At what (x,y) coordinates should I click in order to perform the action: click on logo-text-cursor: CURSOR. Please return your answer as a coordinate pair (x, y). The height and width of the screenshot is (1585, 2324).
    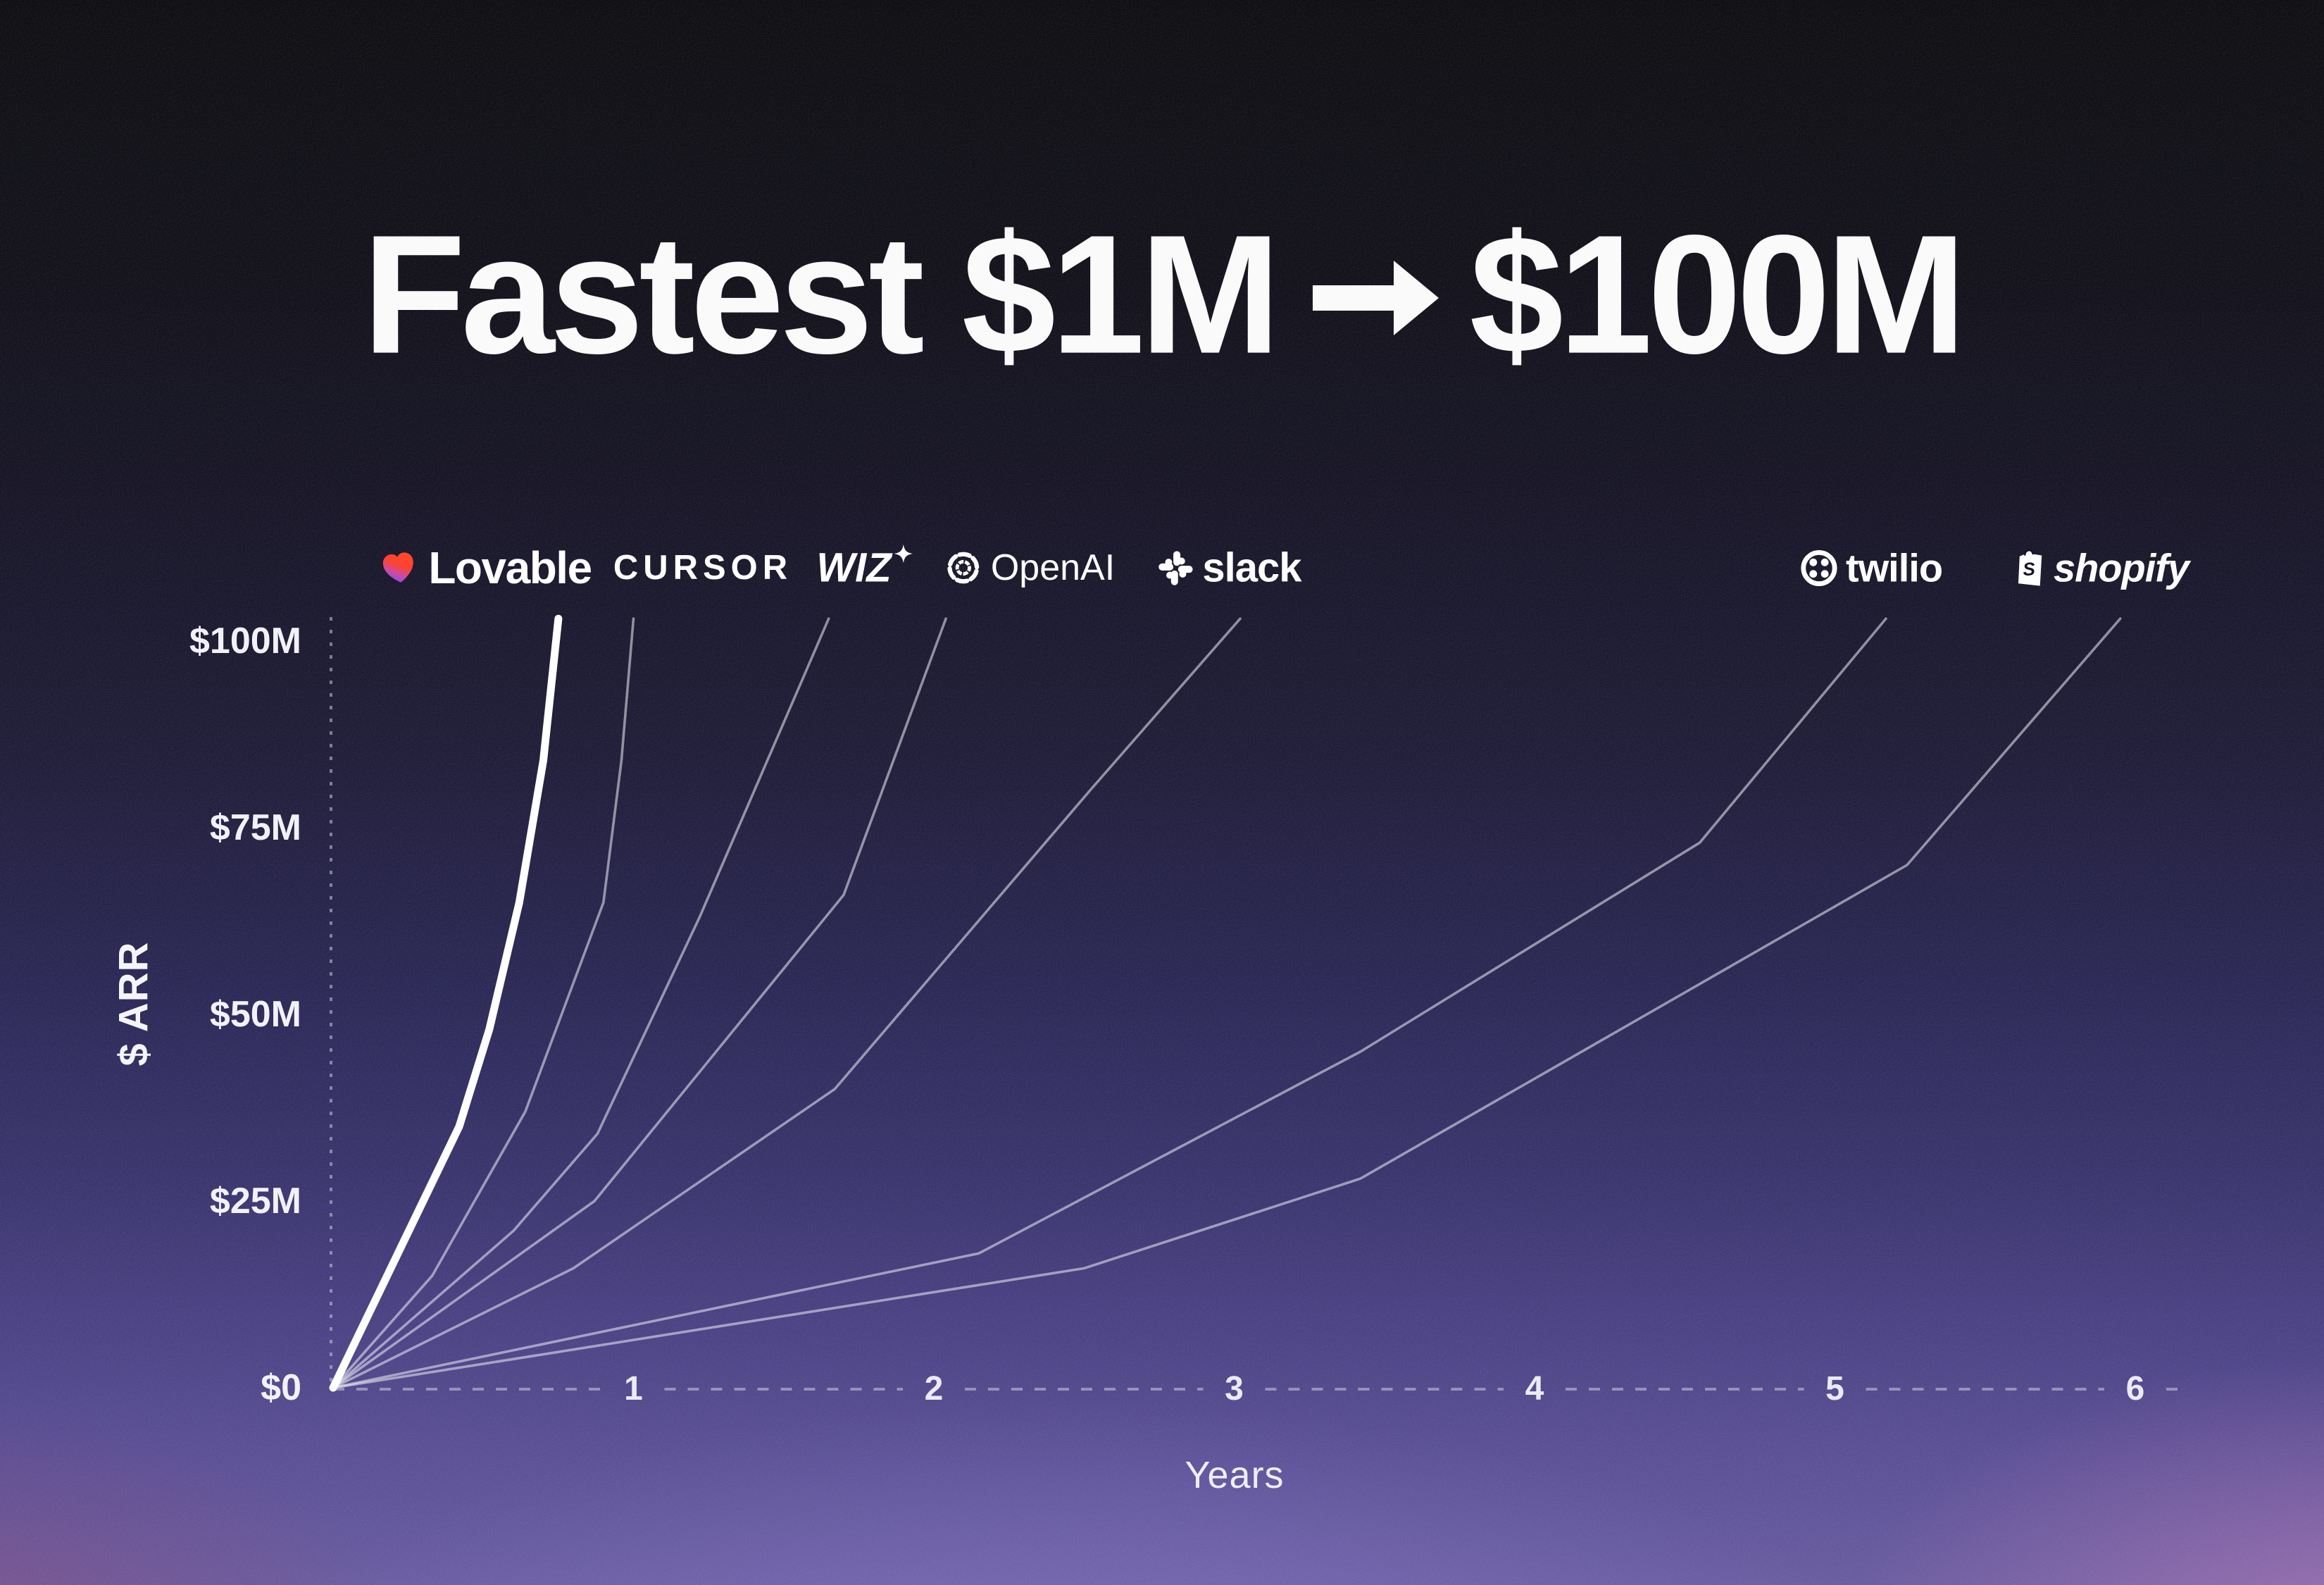
    Looking at the image, I should click on (703, 568).